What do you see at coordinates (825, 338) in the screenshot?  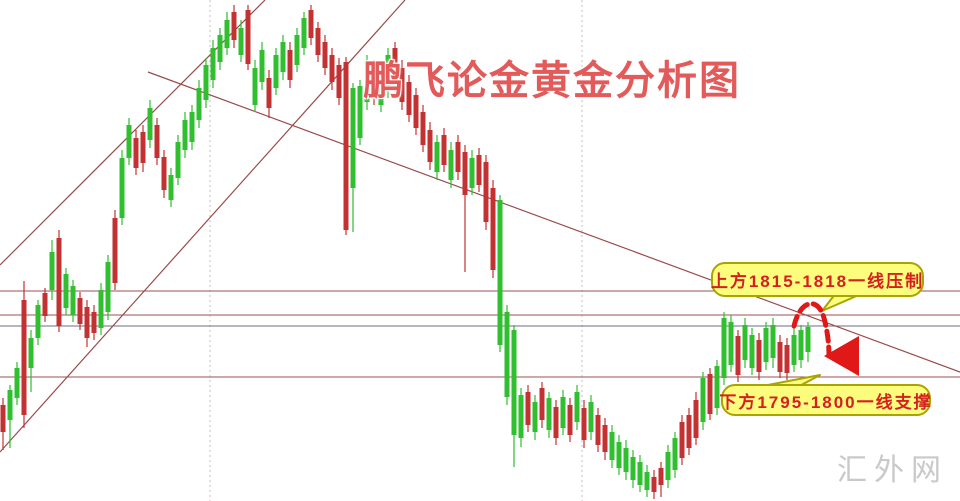 I see `down-projection-arrow` at bounding box center [825, 338].